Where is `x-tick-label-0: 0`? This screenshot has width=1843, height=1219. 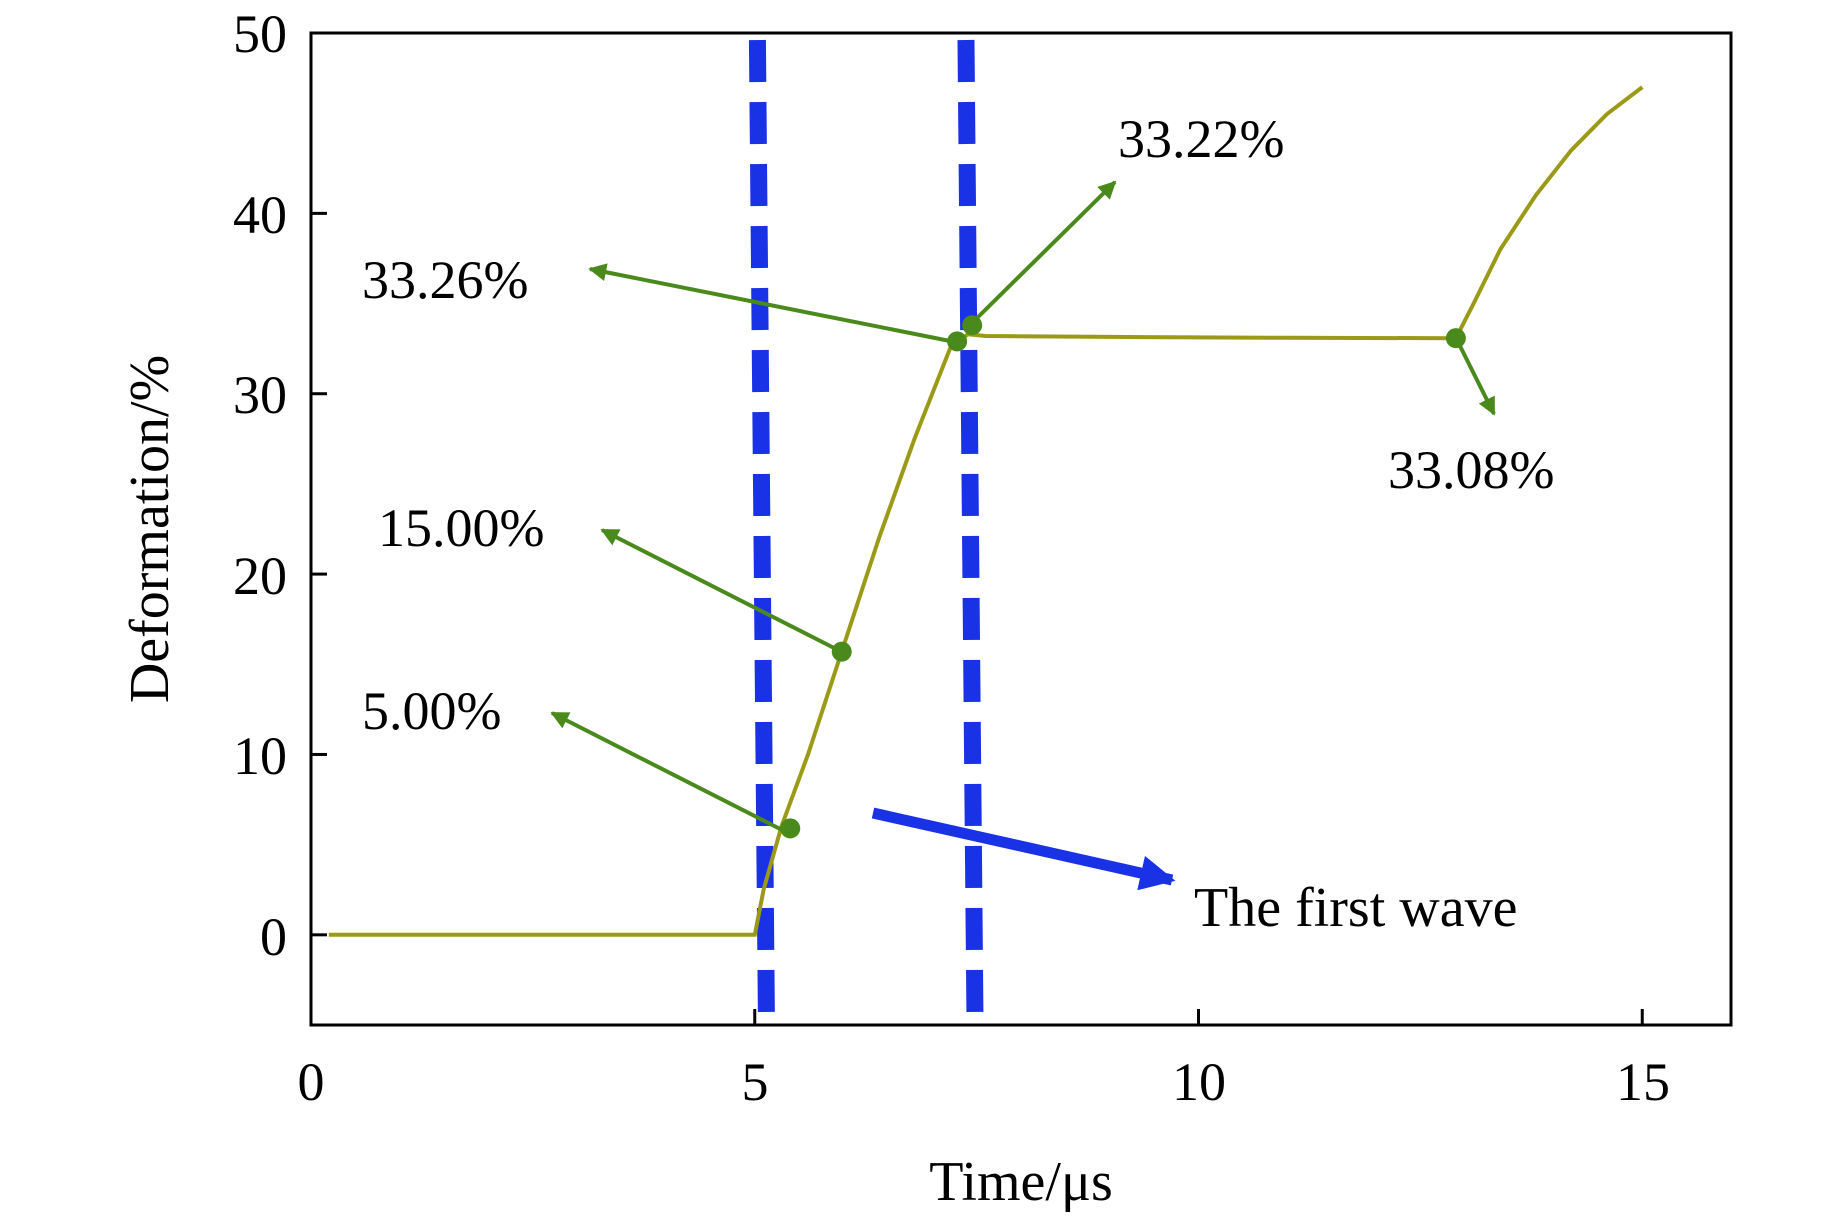 x-tick-label-0: 0 is located at coordinates (311, 1082).